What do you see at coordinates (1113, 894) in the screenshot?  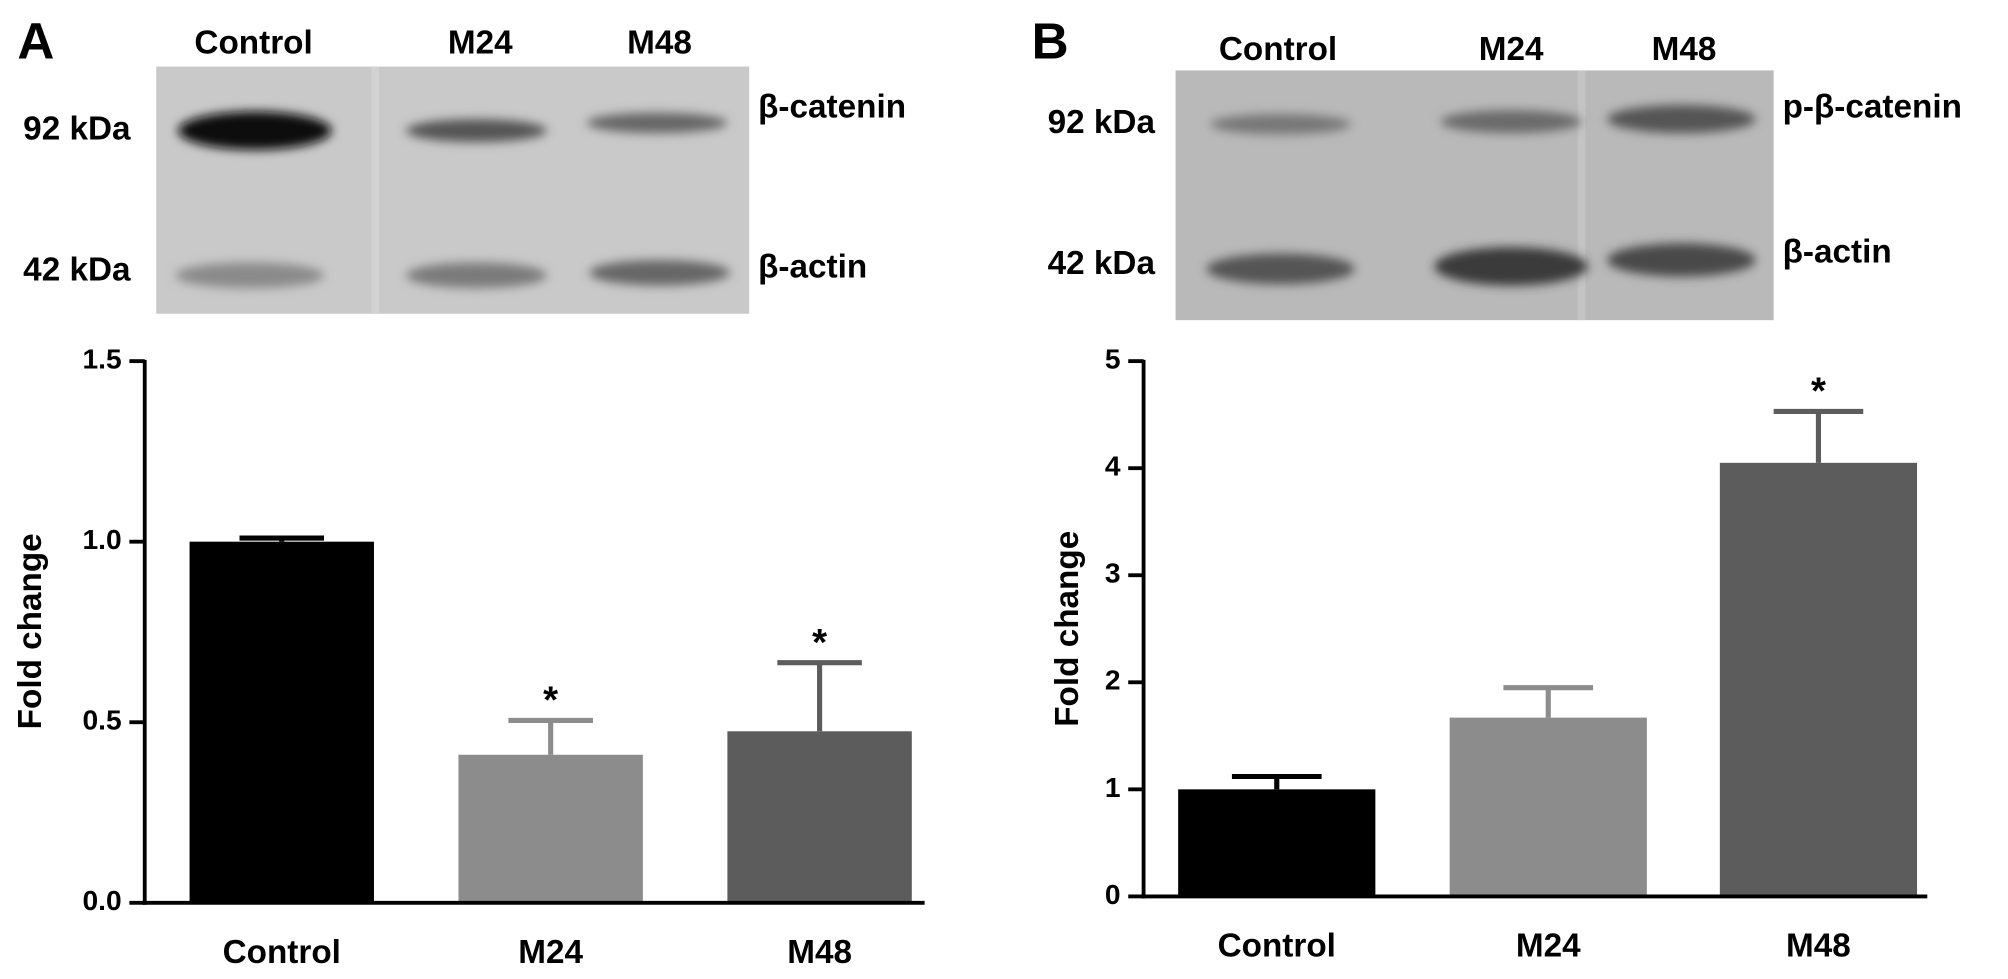 I see `y-tick-label: 0` at bounding box center [1113, 894].